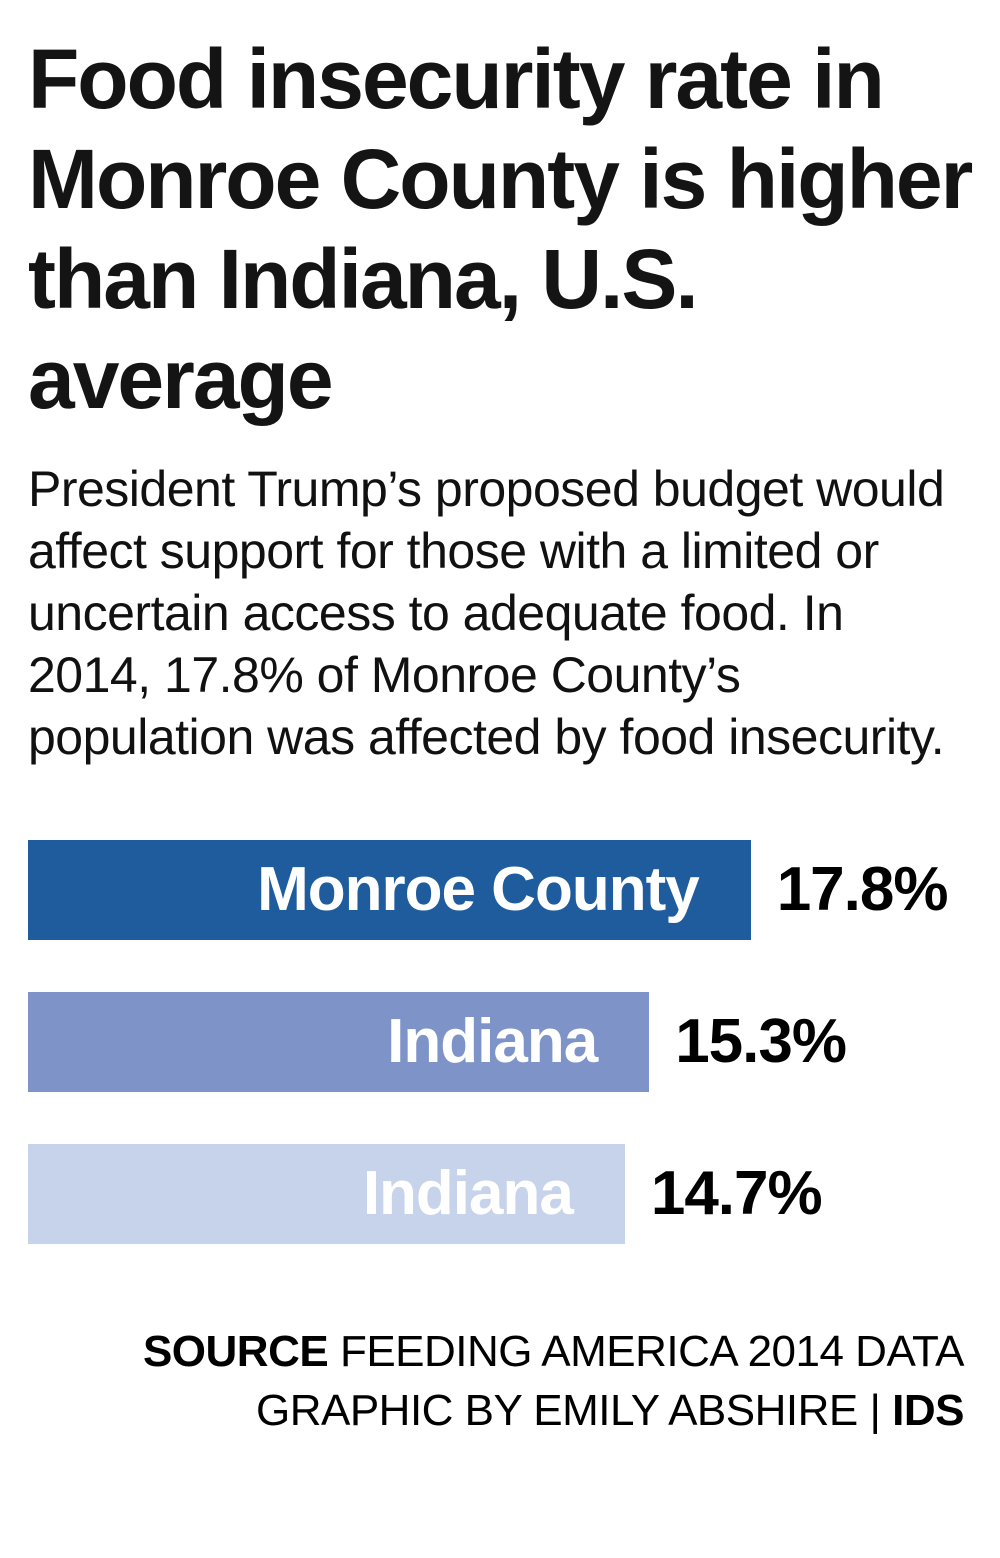 The width and height of the screenshot is (1000, 1558). What do you see at coordinates (736, 1194) in the screenshot?
I see `bar-value-us-average: 14.7%` at bounding box center [736, 1194].